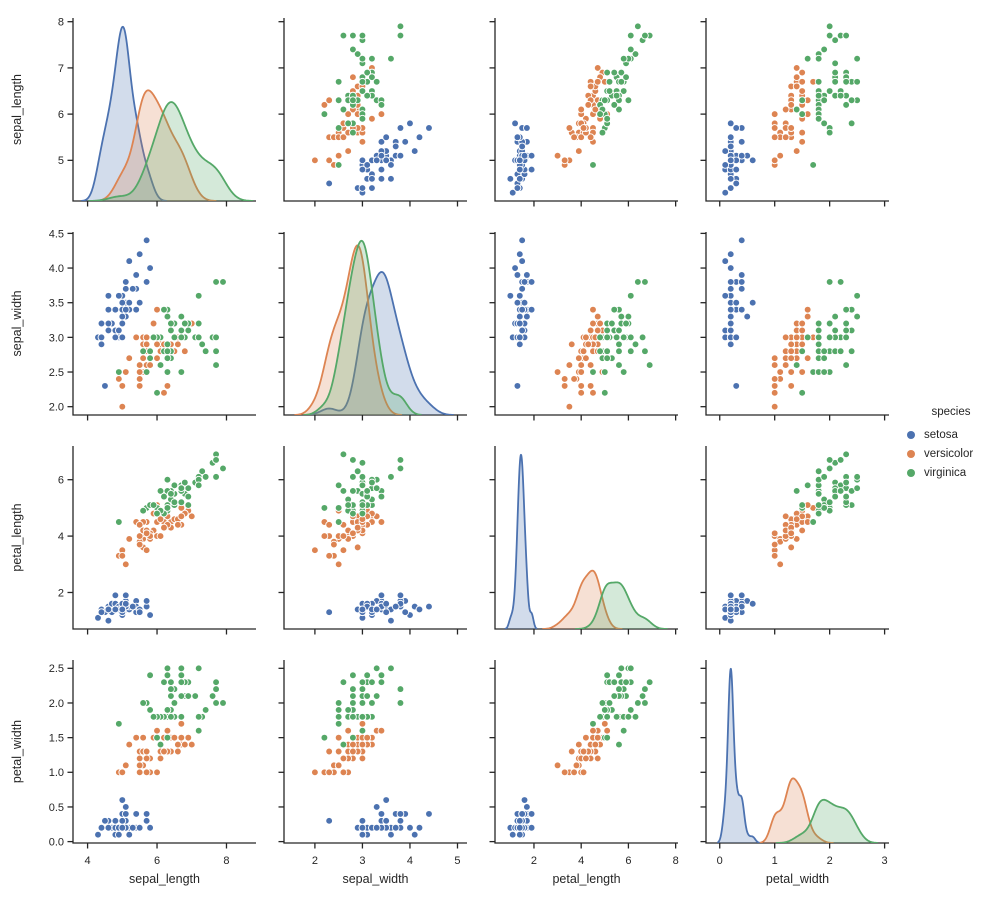 This screenshot has width=1008, height=900. I want to click on subplot-petal_length-vs-petal_width, so click(794, 540).